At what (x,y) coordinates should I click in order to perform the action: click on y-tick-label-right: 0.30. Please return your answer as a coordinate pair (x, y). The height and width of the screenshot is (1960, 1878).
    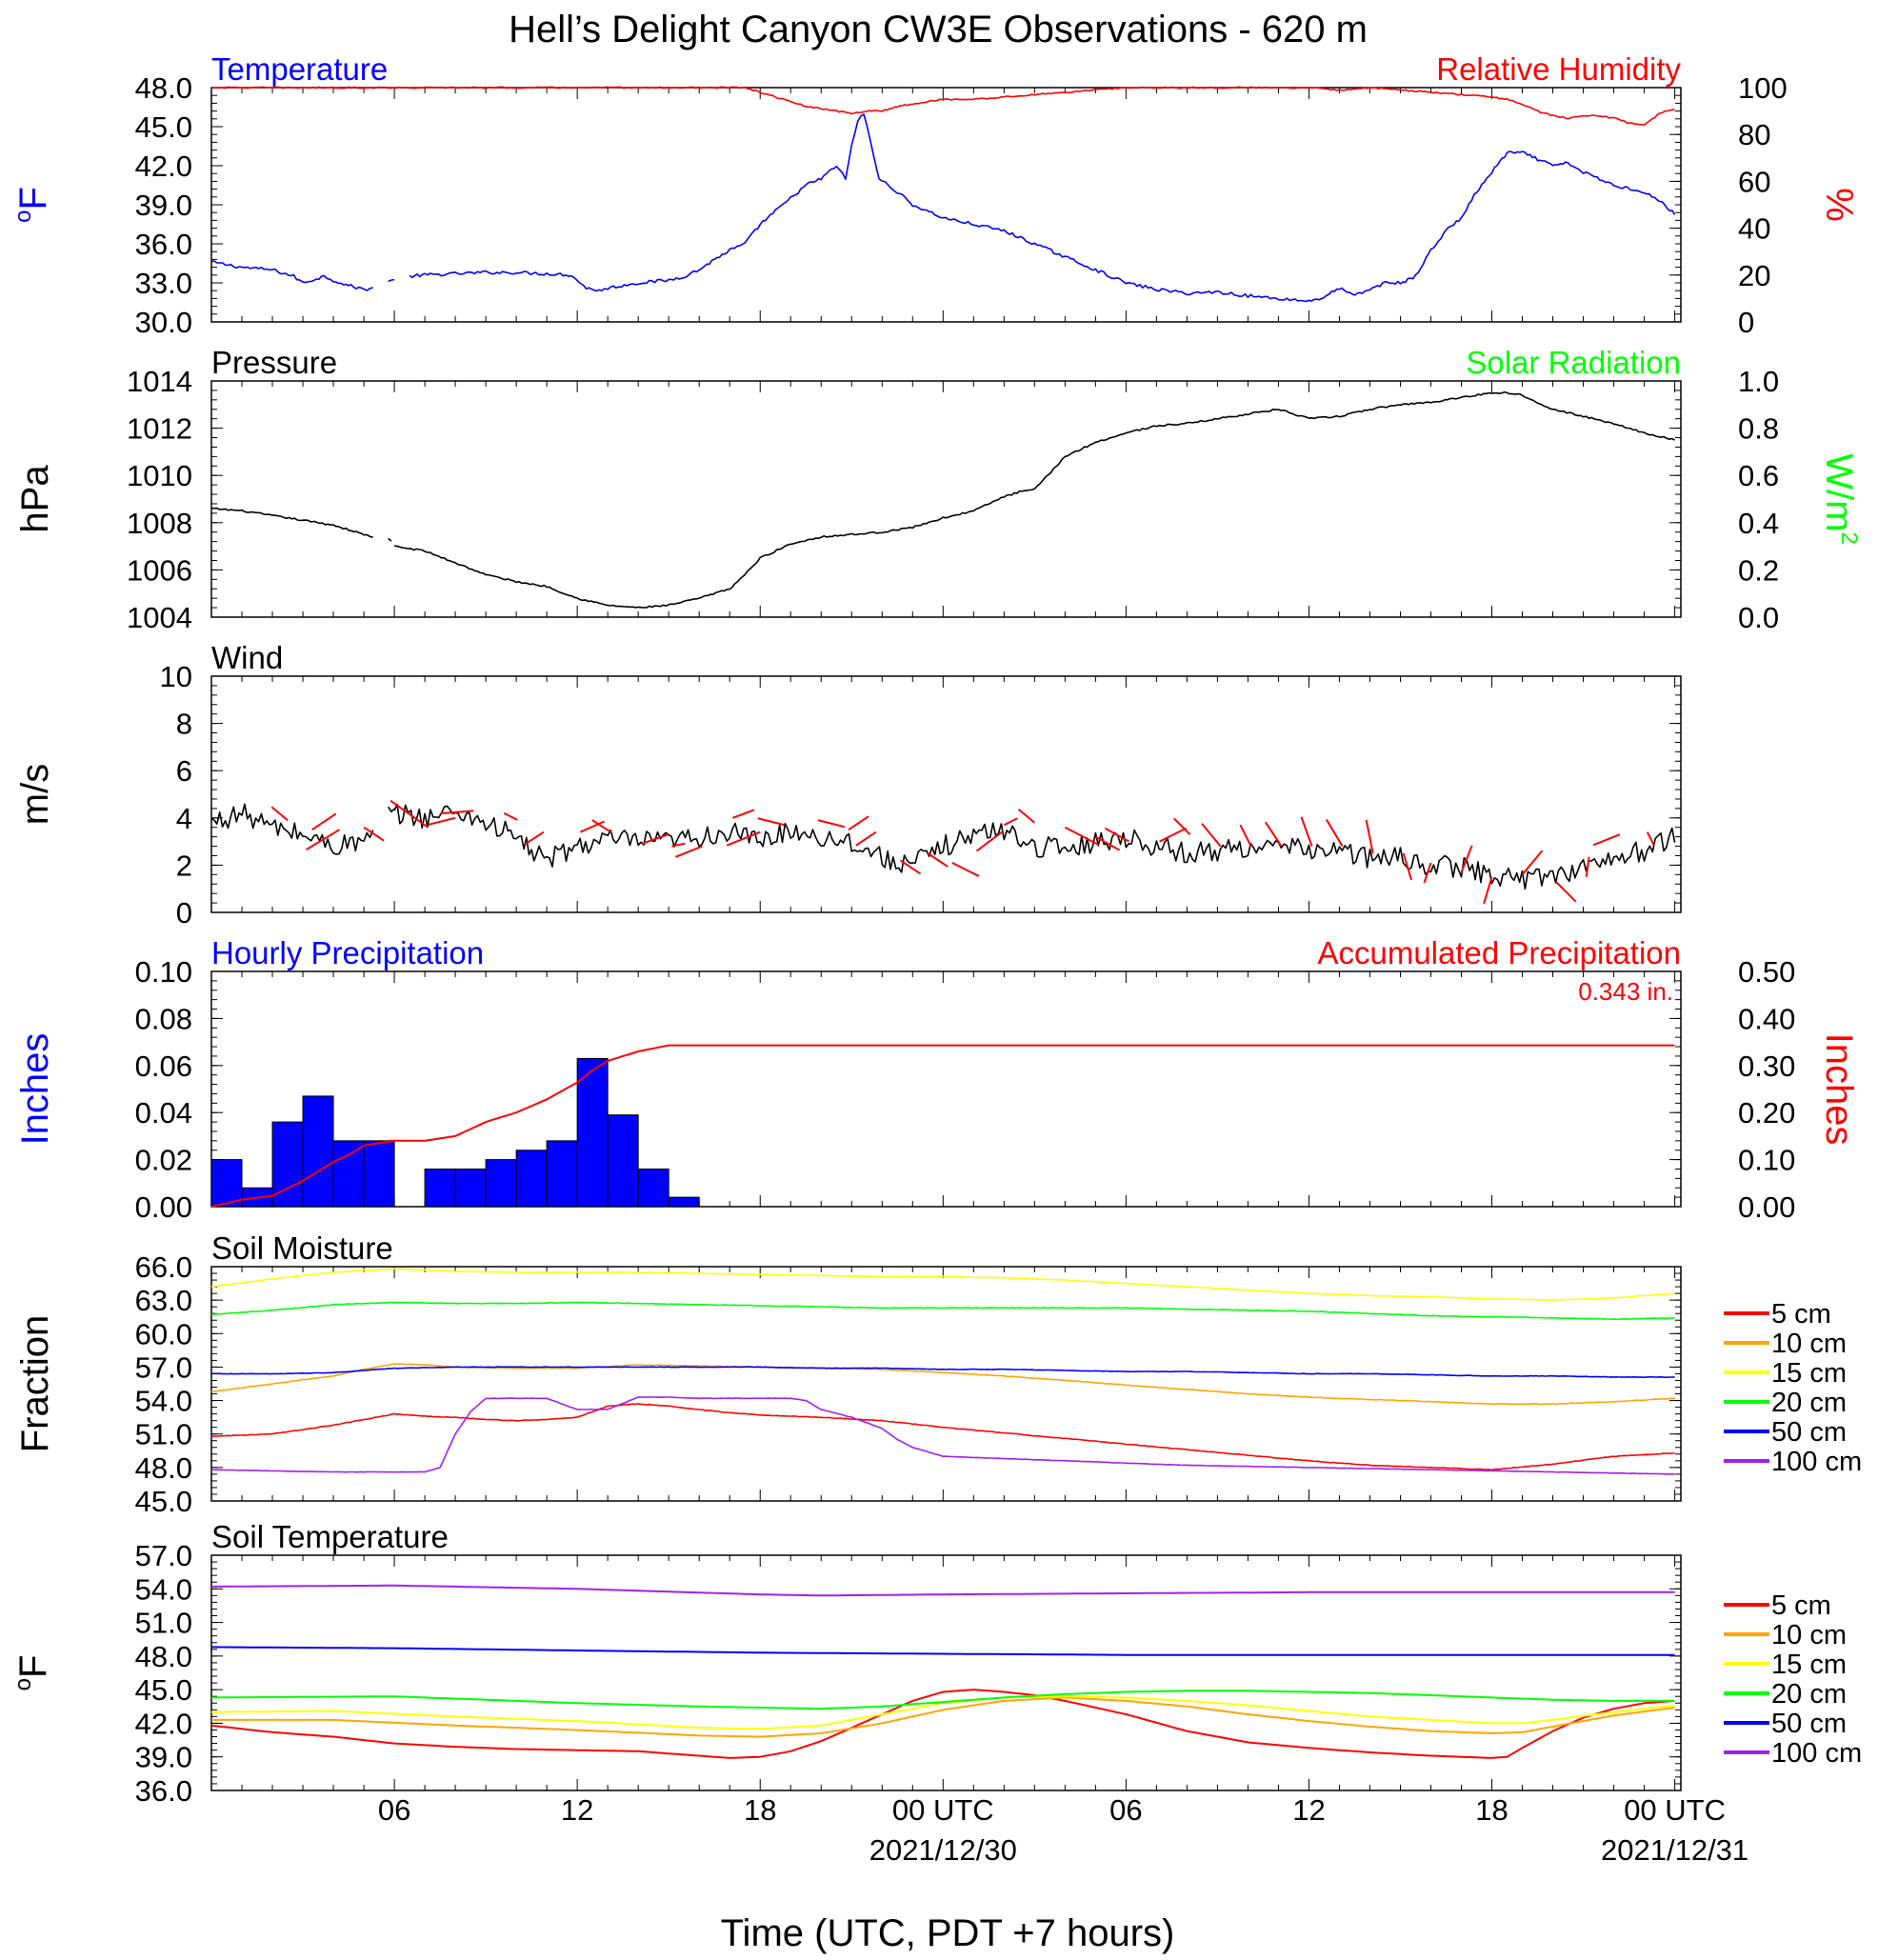
    Looking at the image, I should click on (1766, 1066).